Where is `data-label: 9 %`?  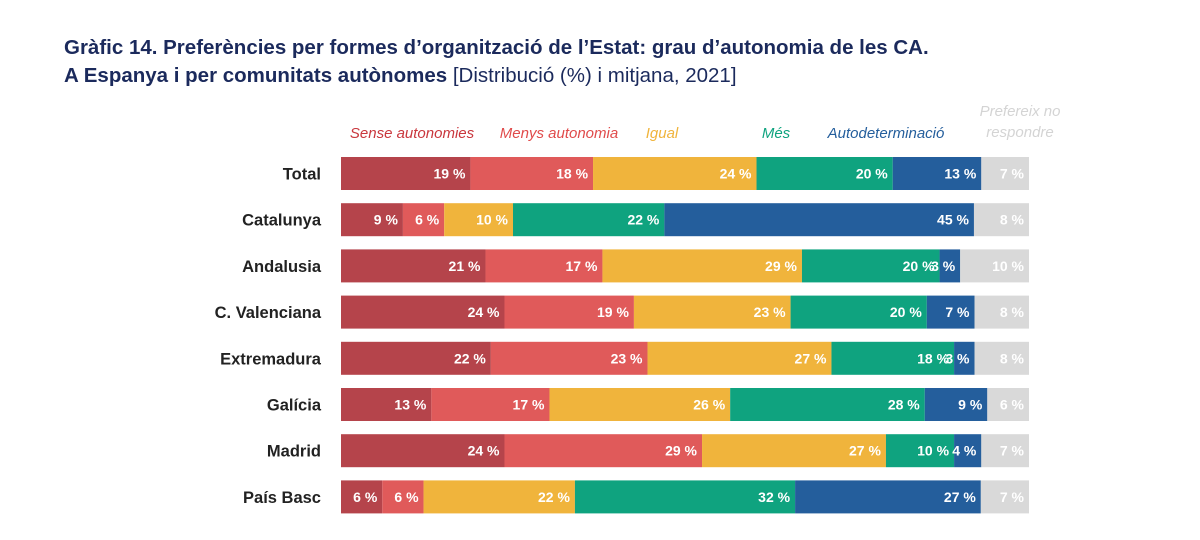 data-label: 9 % is located at coordinates (386, 220).